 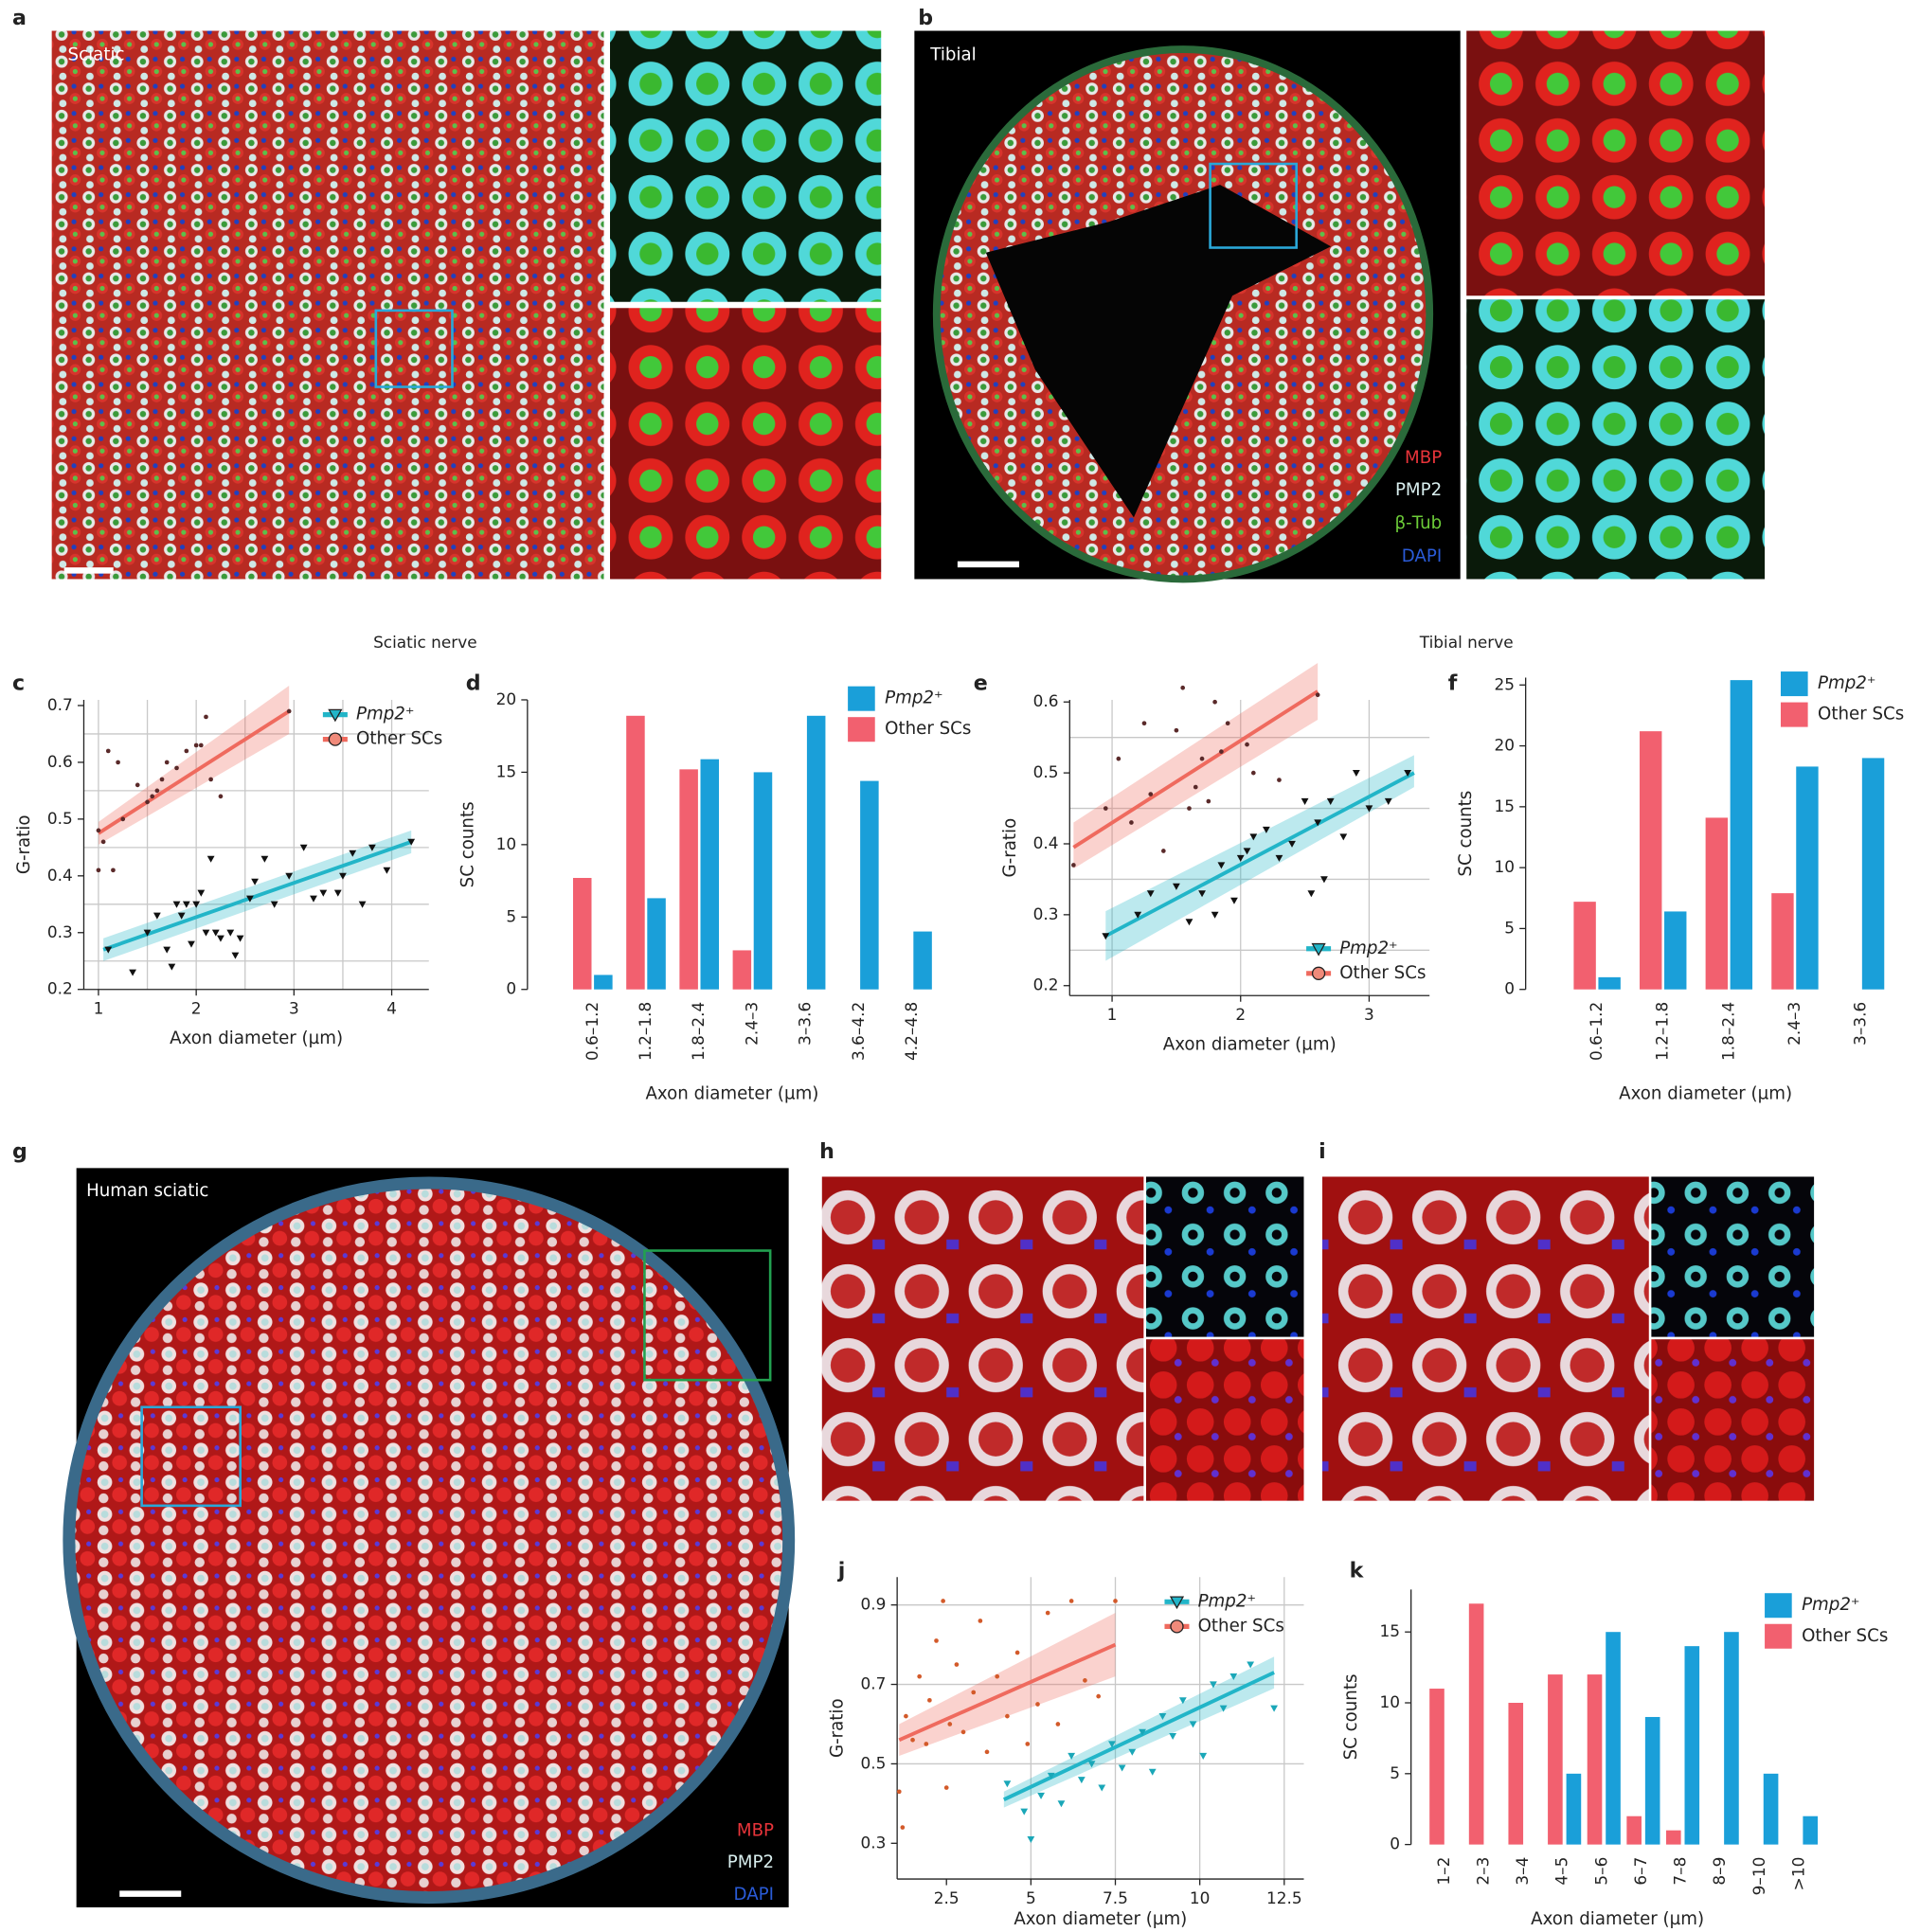 I want to click on roi-box, so click(x=191, y=1456).